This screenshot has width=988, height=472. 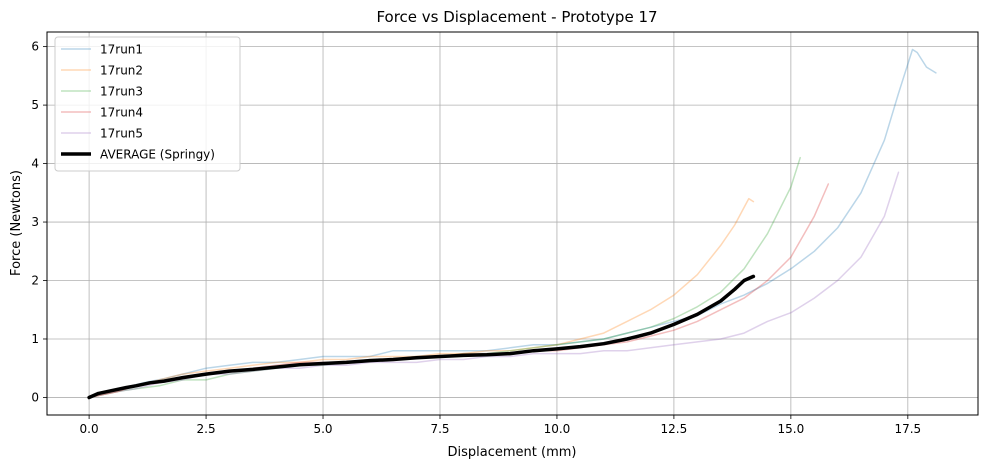 What do you see at coordinates (35, 339) in the screenshot?
I see `y-tick-label: 1` at bounding box center [35, 339].